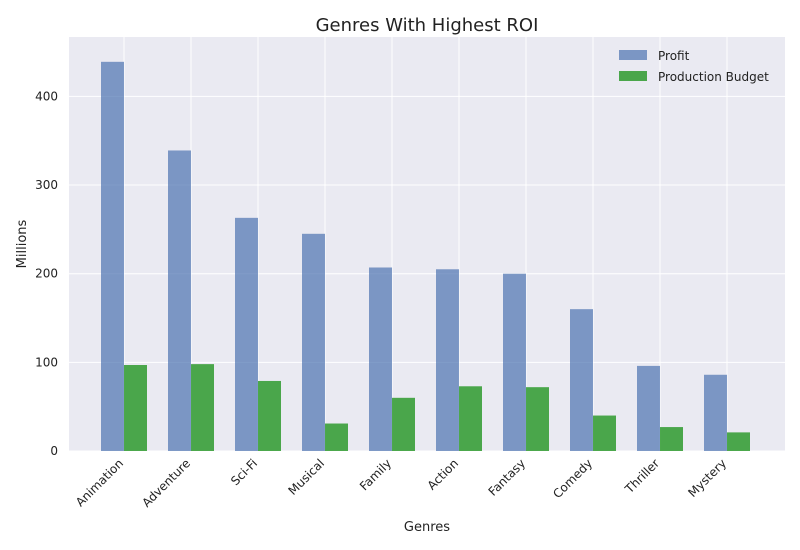 Image resolution: width=800 pixels, height=550 pixels. Describe the element at coordinates (246, 334) in the screenshot. I see `bar-profit-sci-fi` at that location.